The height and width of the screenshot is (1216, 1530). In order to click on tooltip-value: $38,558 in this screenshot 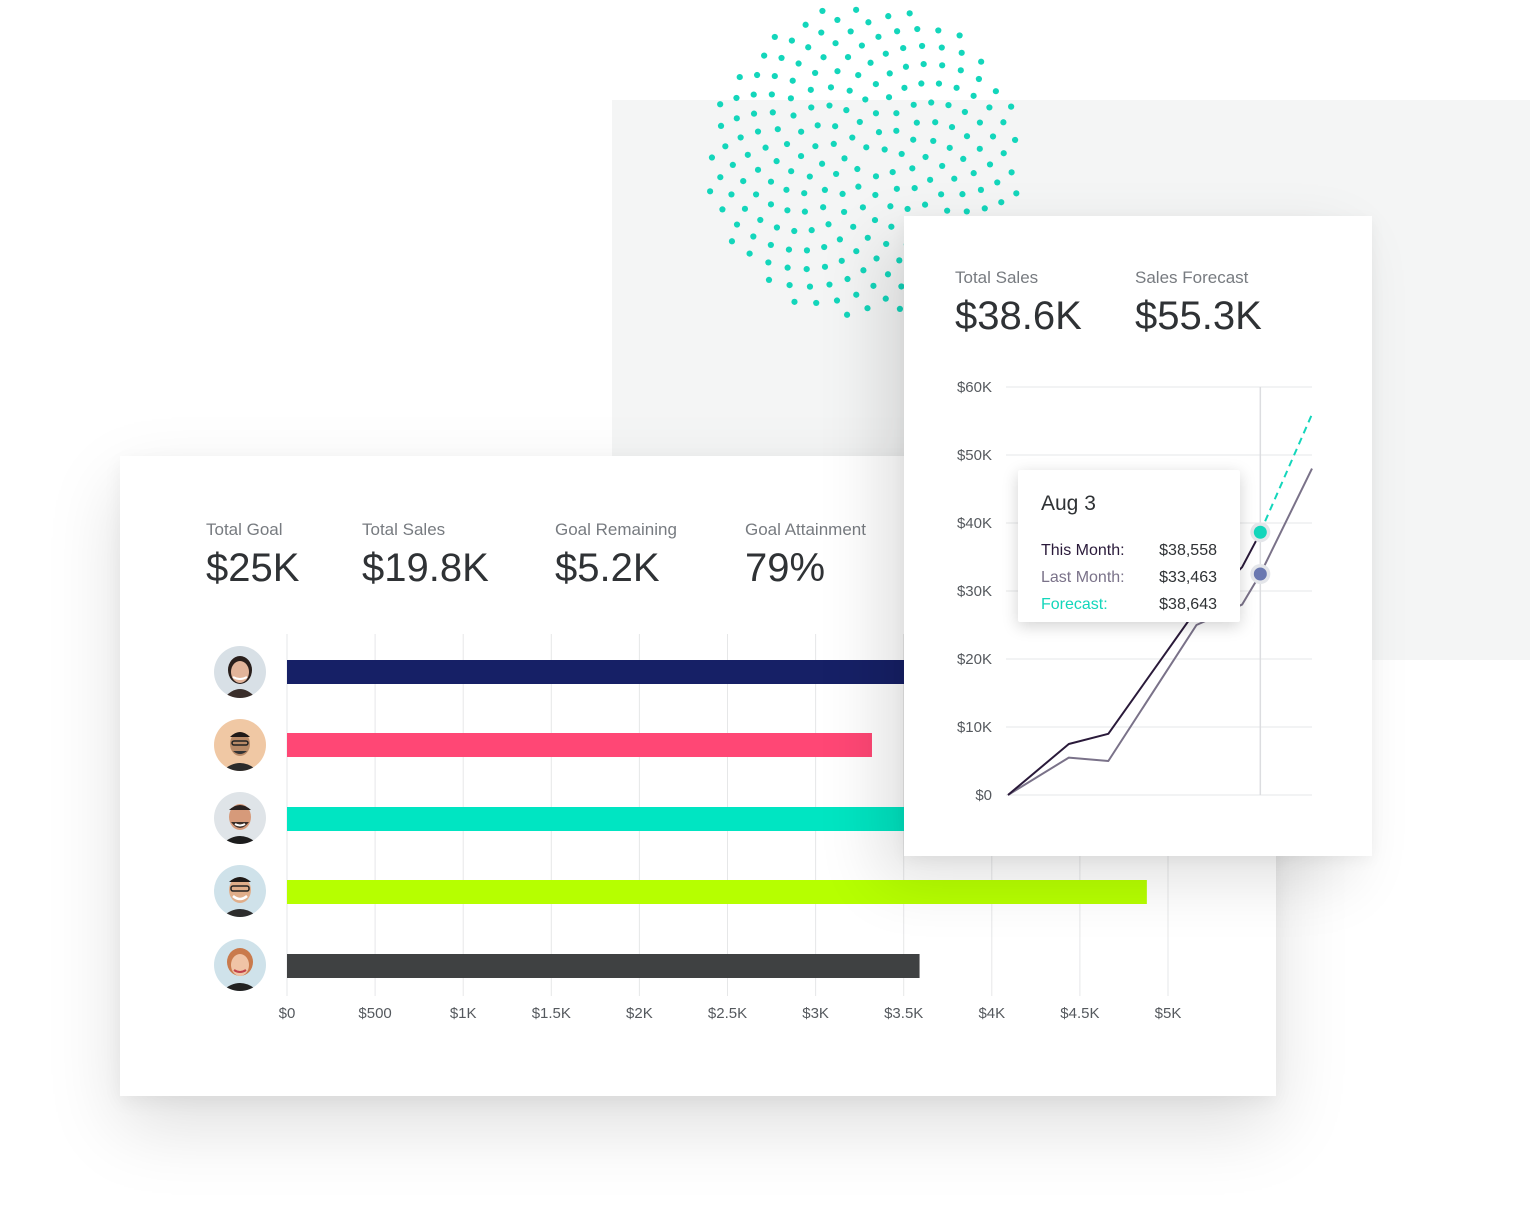, I will do `click(1188, 550)`.